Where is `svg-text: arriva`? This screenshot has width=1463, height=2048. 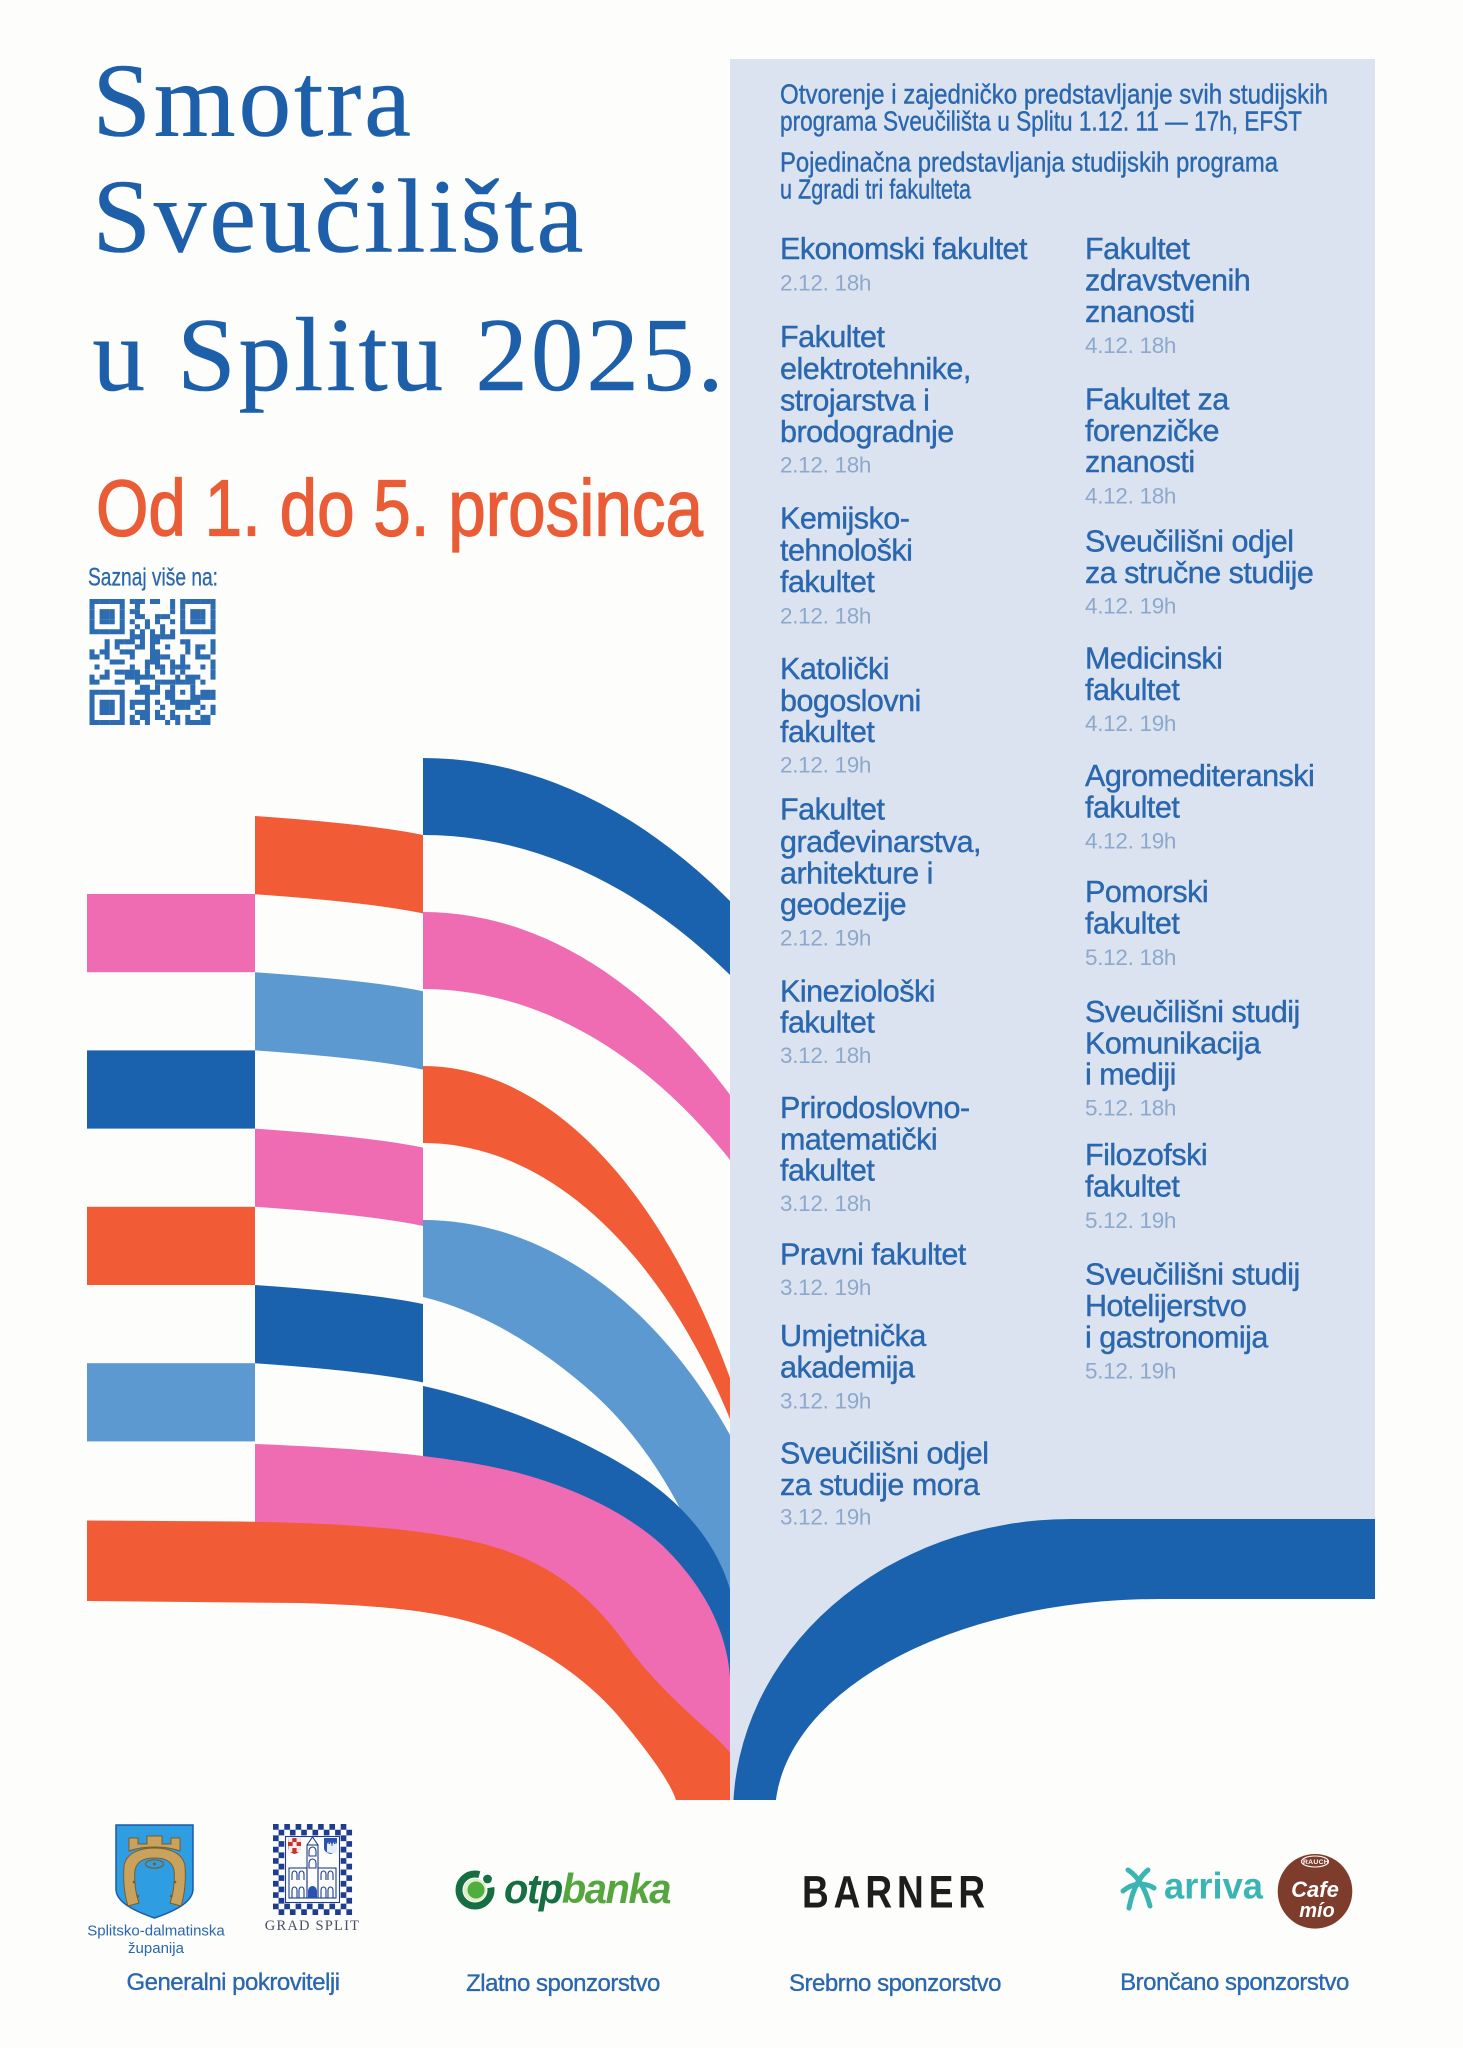
svg-text: arriva is located at coordinates (1213, 1886).